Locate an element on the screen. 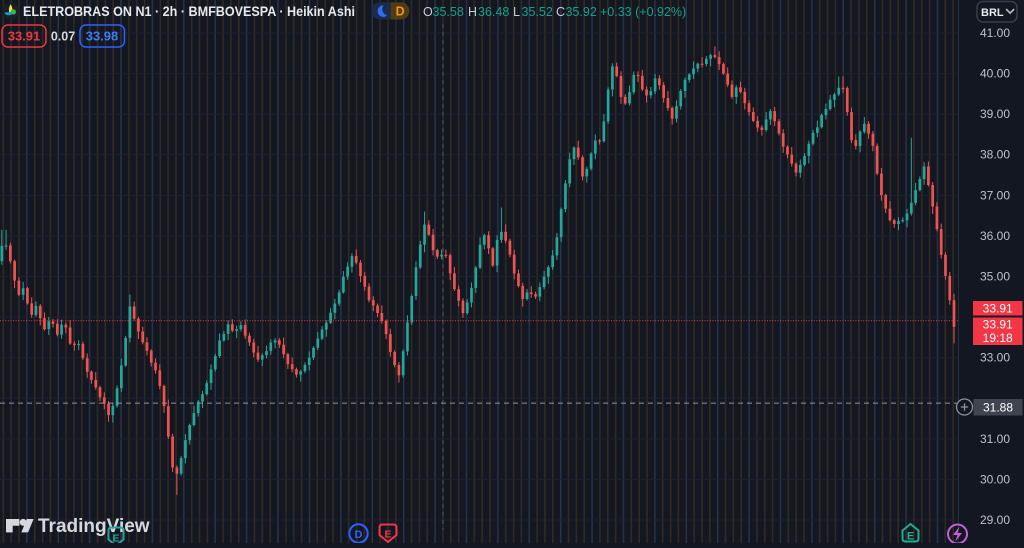 This screenshot has width=1024, height=548. svg-text: 35.52 is located at coordinates (537, 12).